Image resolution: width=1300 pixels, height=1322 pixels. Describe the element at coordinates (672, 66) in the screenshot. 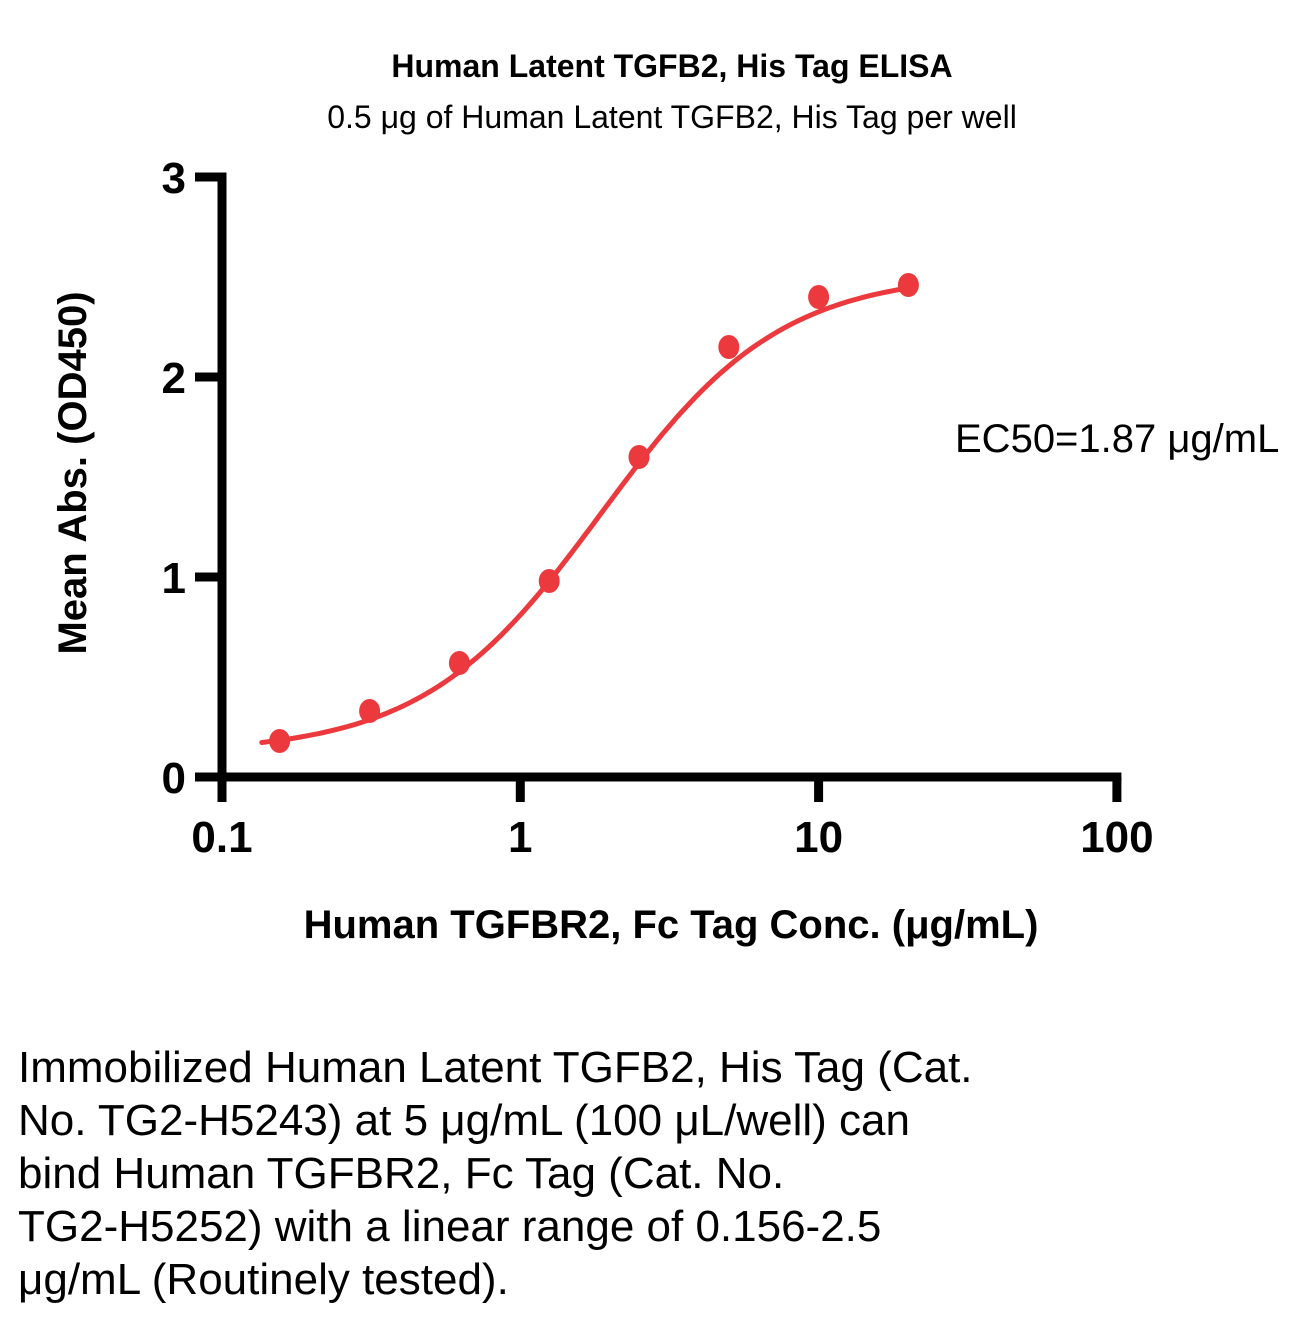

I see `chart-title: Human Latent TGFB2, His Tag ELISA` at that location.